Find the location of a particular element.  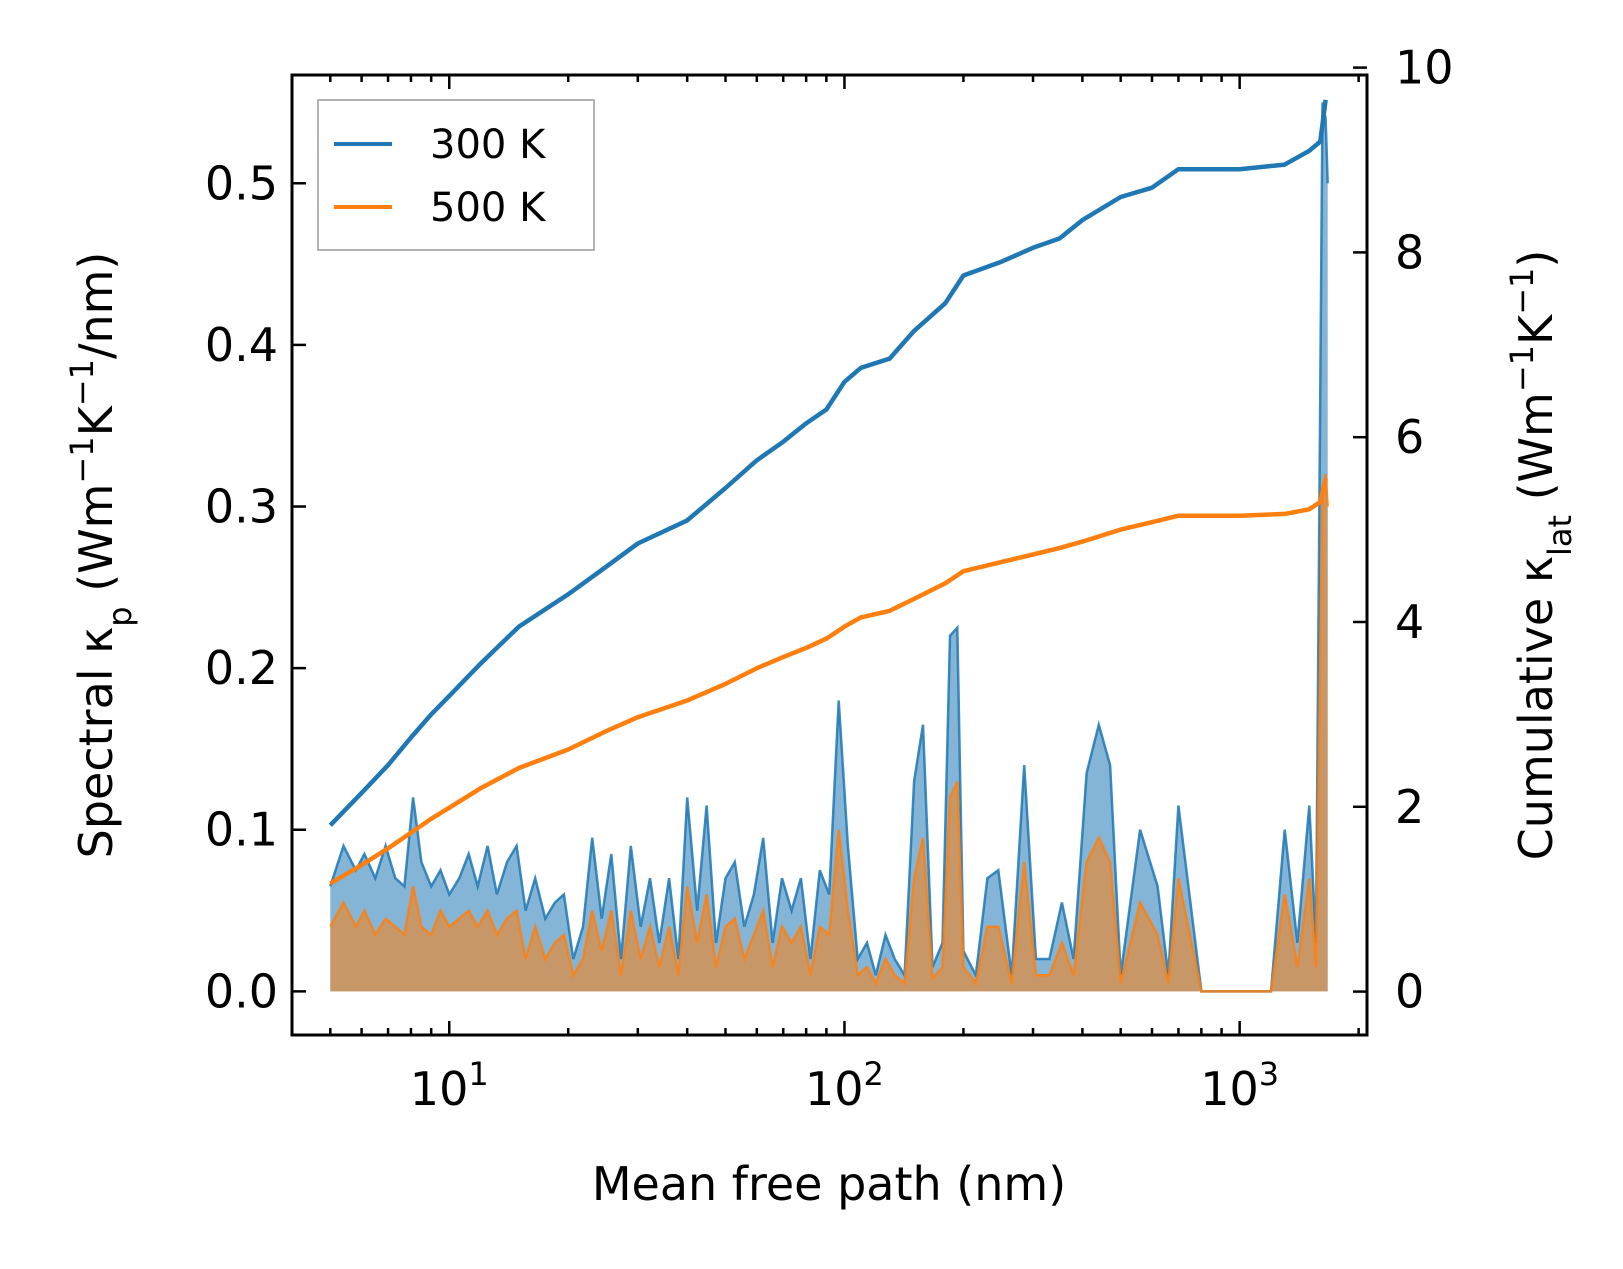

y-left-tick-label: 0.5 is located at coordinates (241, 183).